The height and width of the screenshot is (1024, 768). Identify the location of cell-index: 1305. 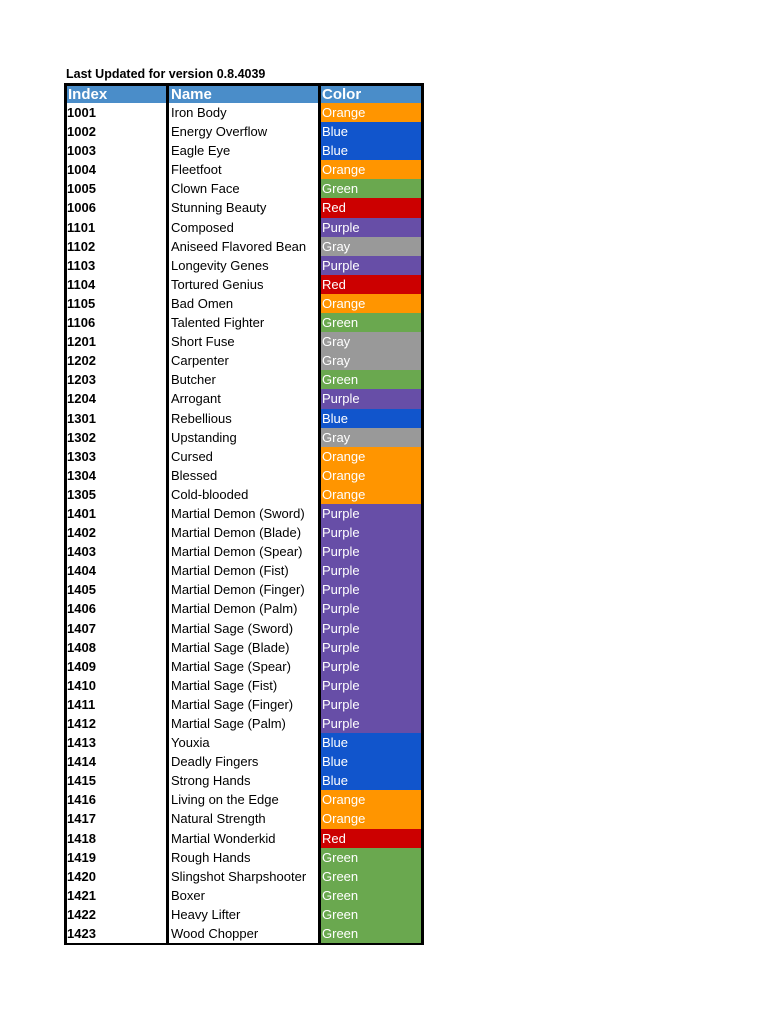
(116, 494).